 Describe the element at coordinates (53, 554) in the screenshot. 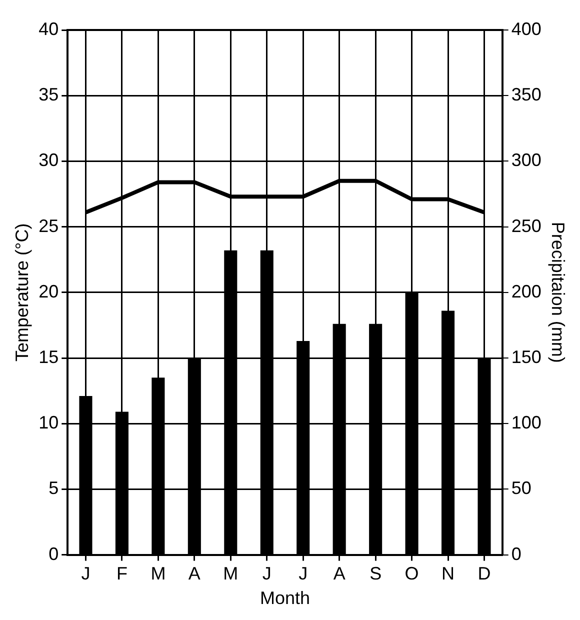

I see `y-tick-label: 0` at that location.